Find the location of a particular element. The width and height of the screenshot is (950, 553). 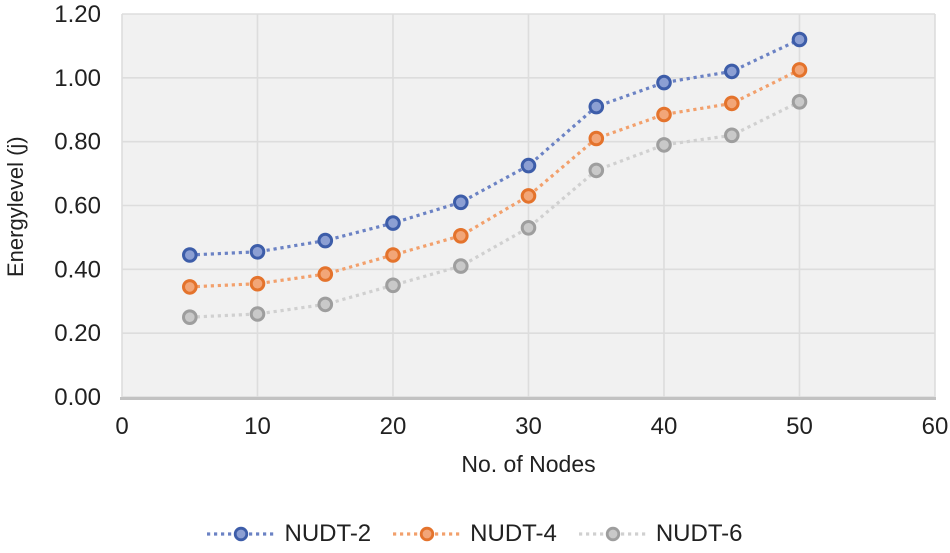

legend-item-nudt-2: NUDT-2 is located at coordinates (289, 534).